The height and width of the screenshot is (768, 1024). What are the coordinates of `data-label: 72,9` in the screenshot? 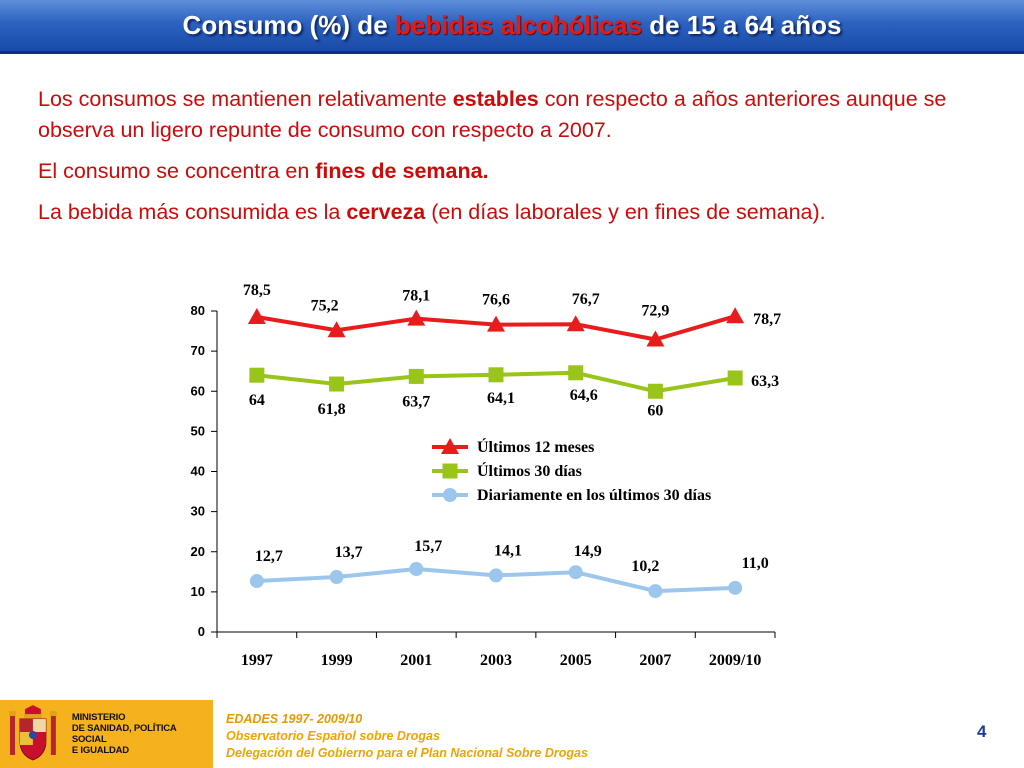 It's located at (655, 310).